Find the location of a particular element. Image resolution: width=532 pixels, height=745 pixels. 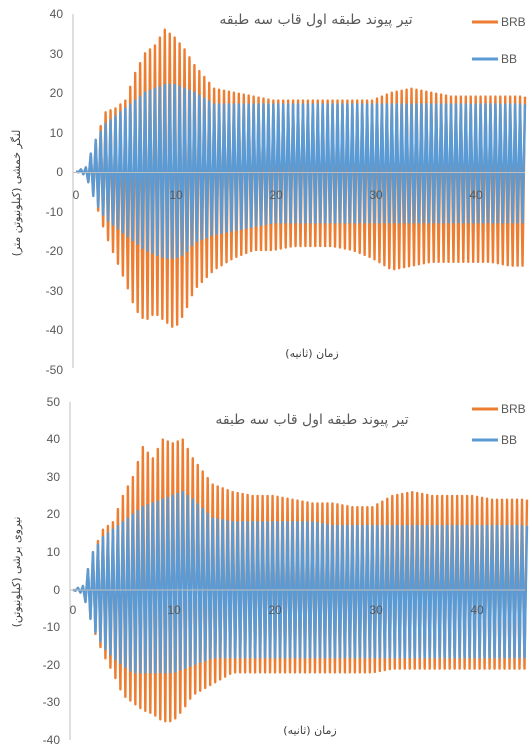

y-tick-label: 50 is located at coordinates (54, 402).